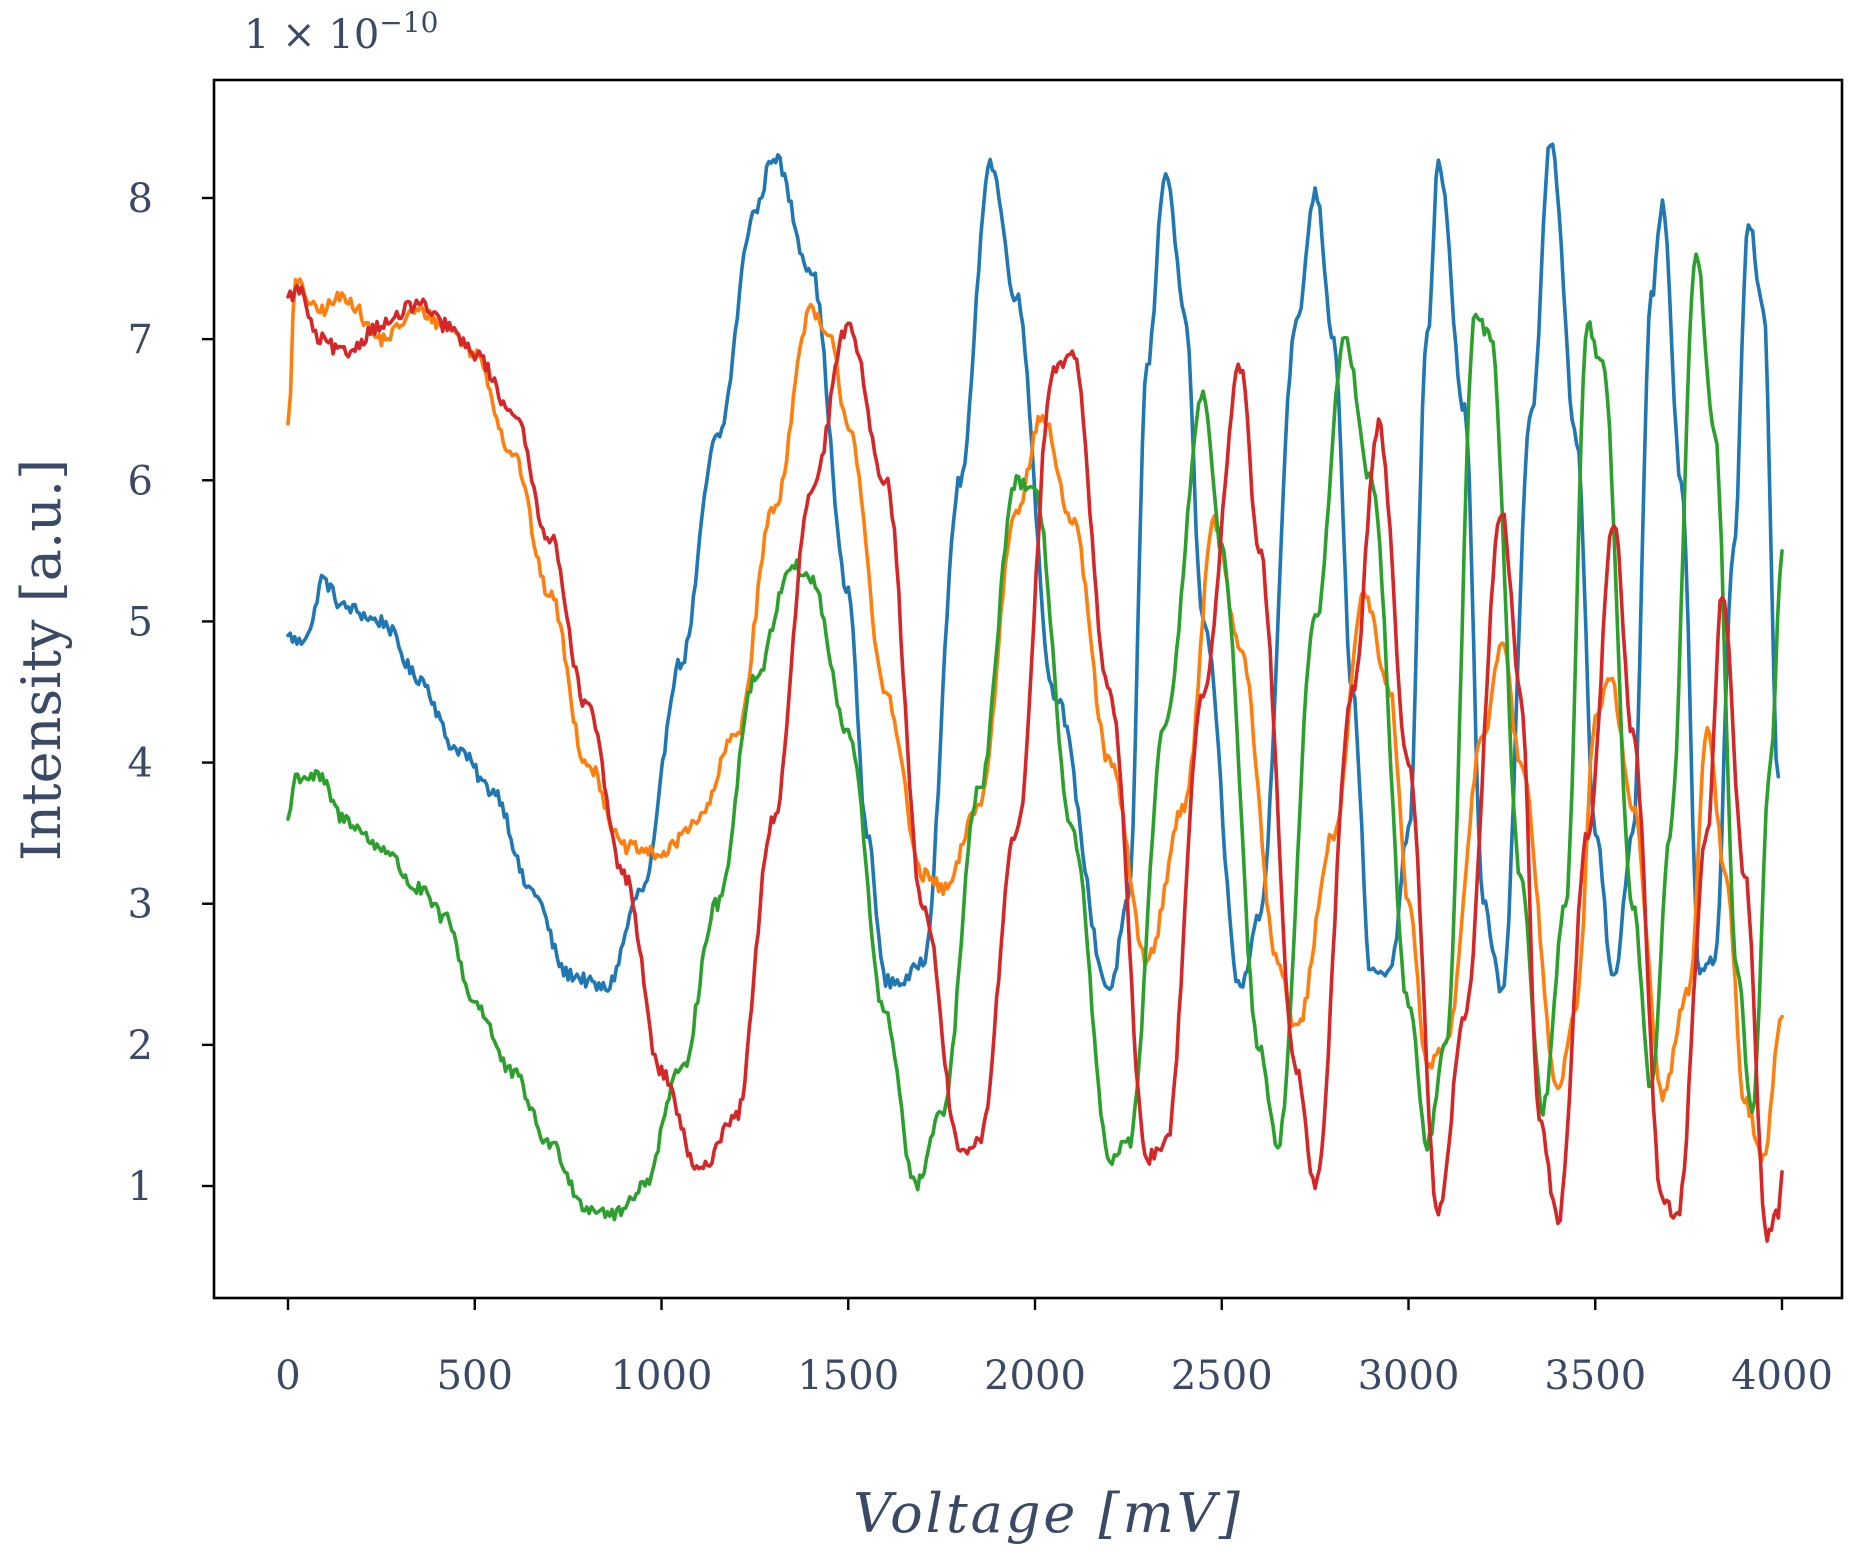  Describe the element at coordinates (1054, 1348) in the screenshot. I see `x-axis: 0 500 1000 1500 2000 2500 3000 3500 4000` at that location.